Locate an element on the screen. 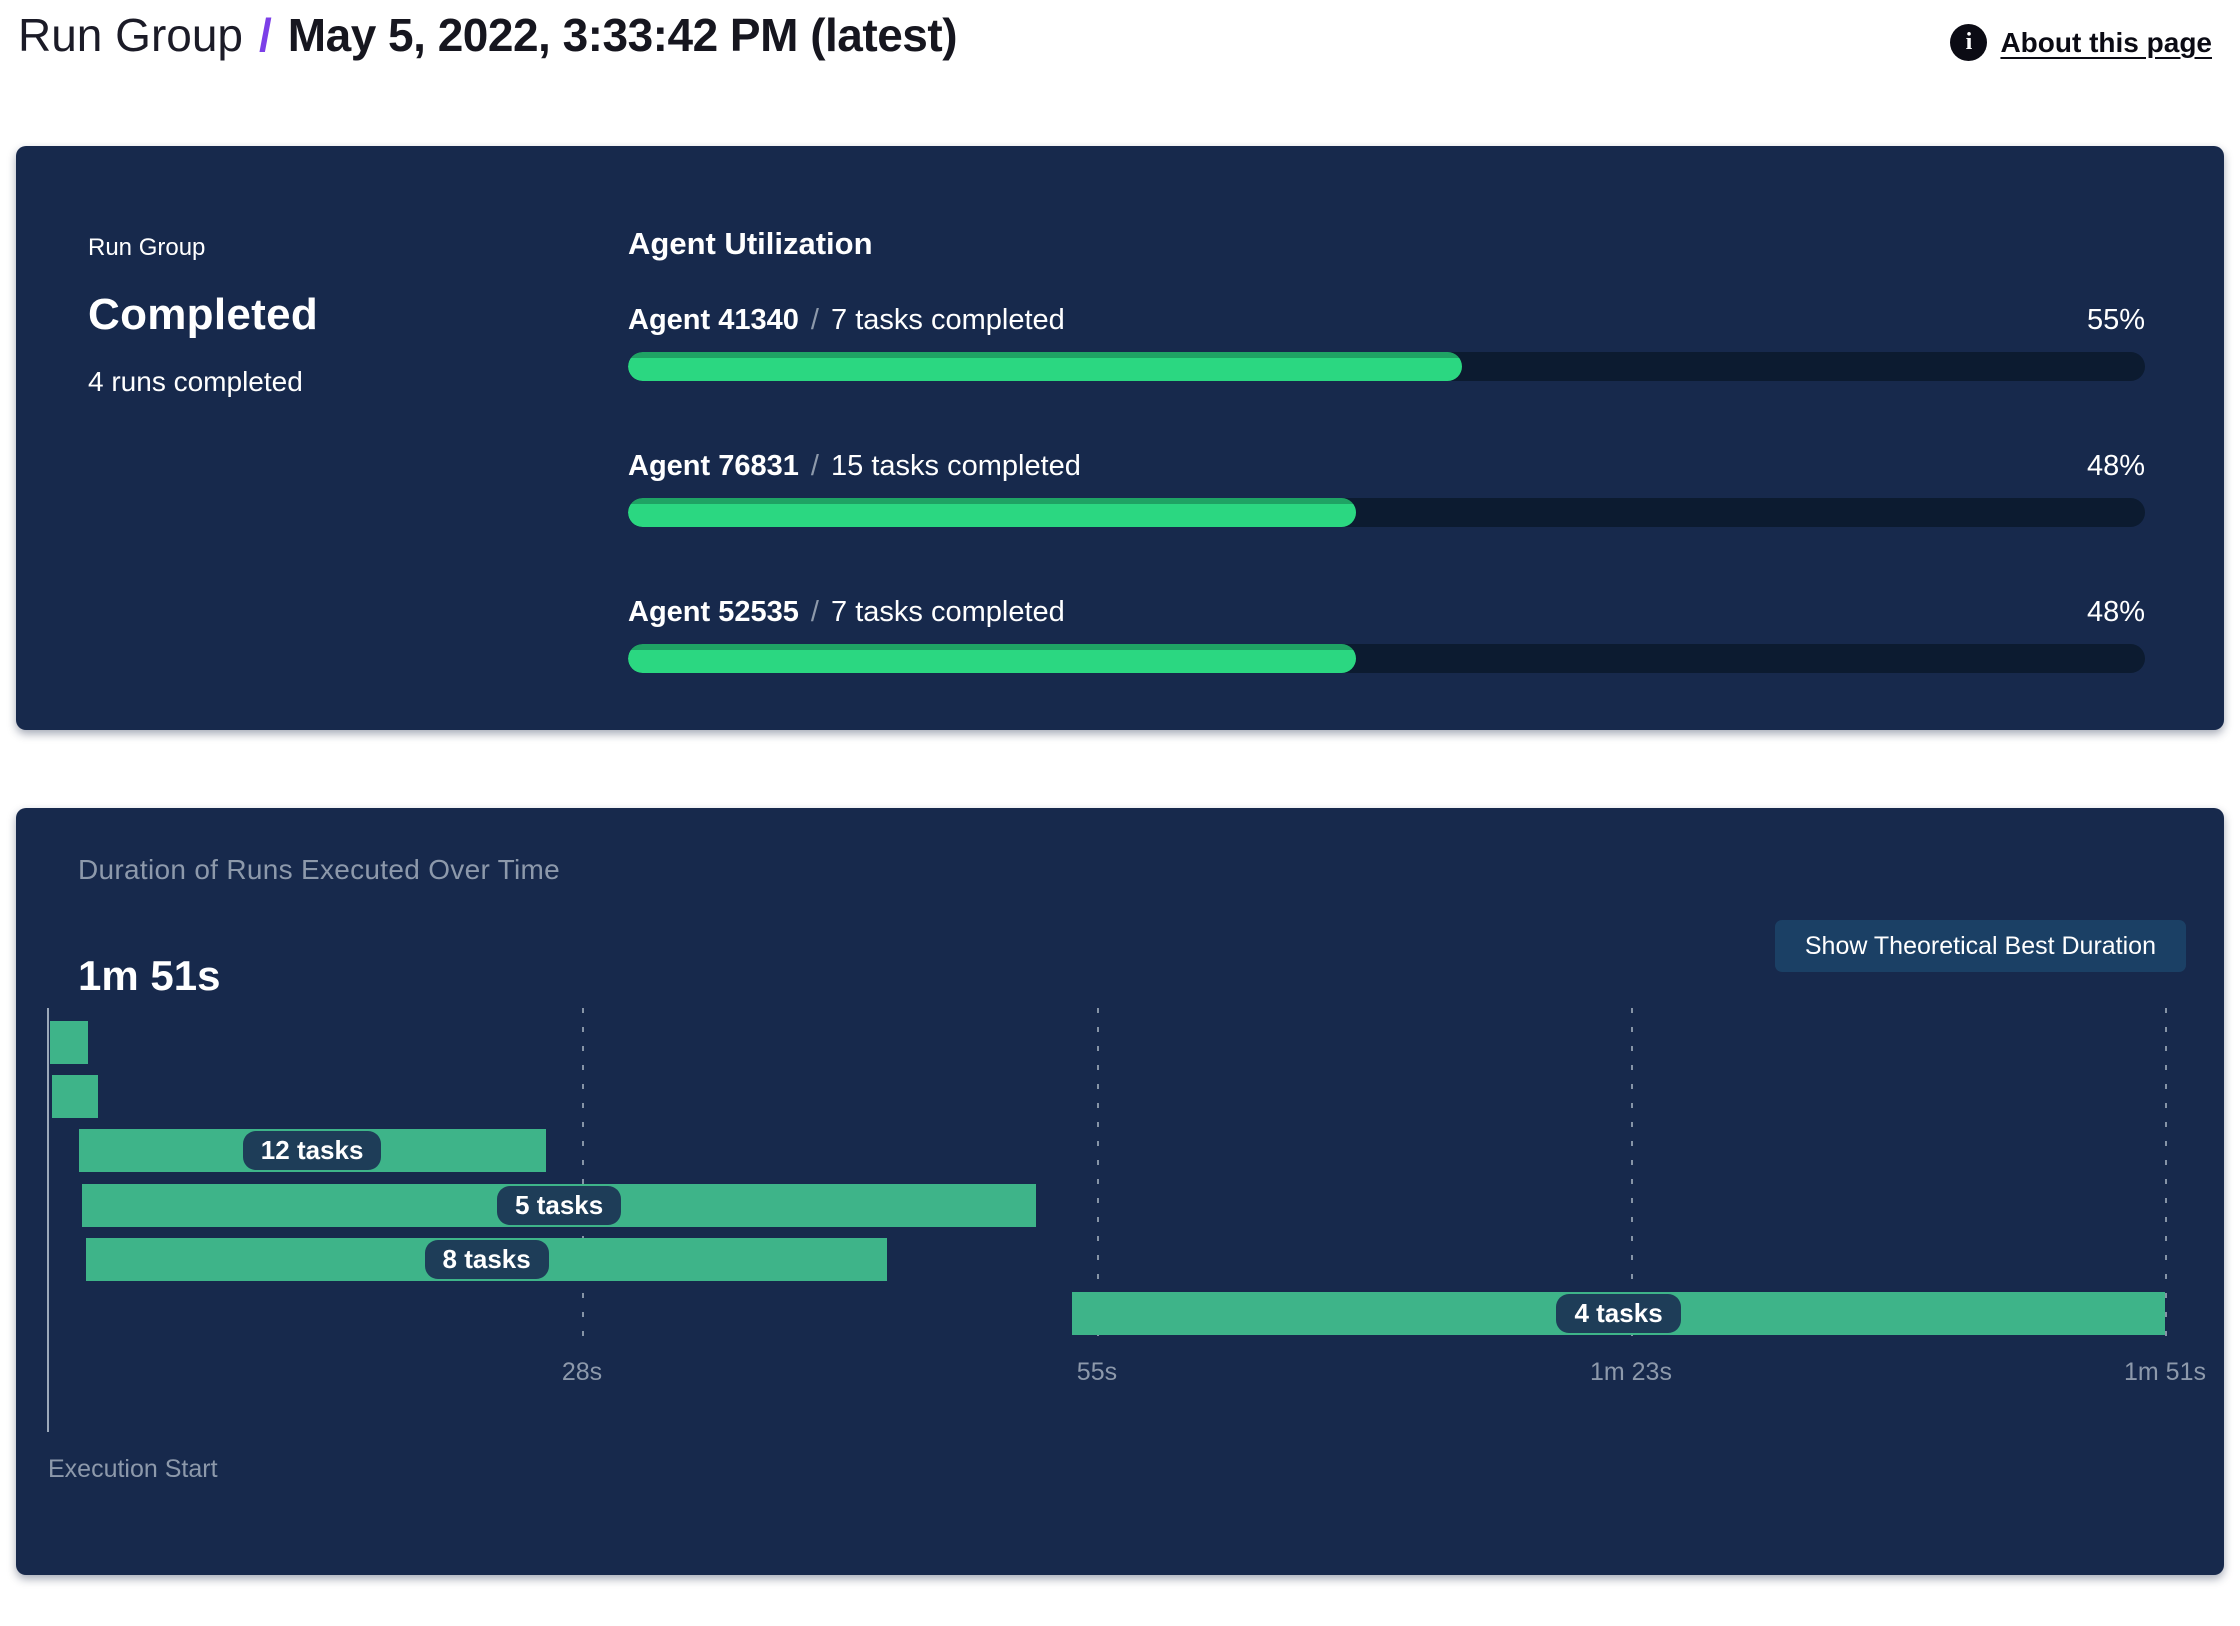 The height and width of the screenshot is (1626, 2240). agent-label: Agent 52535 / 7 tasks completed is located at coordinates (846, 612).